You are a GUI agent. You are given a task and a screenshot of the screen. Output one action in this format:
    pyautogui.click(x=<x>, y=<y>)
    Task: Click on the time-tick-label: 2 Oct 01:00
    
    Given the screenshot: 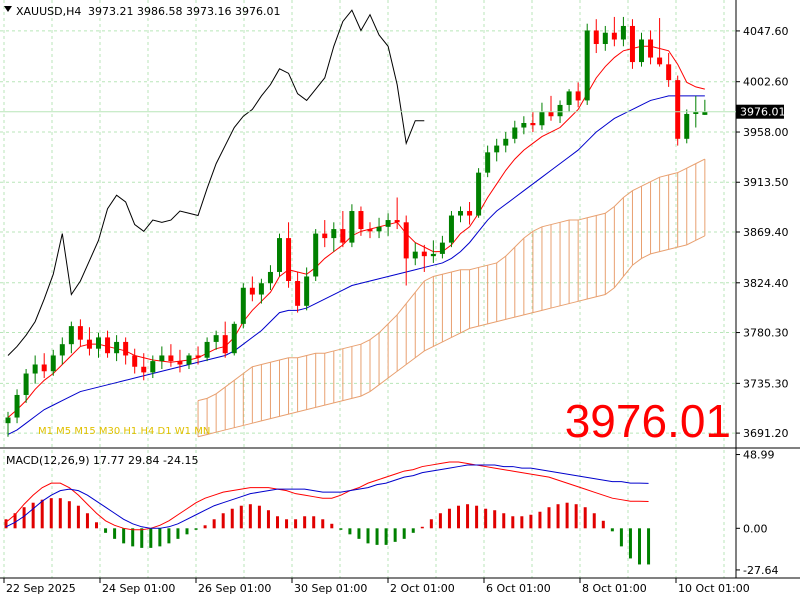 What is the action you would take?
    pyautogui.click(x=422, y=588)
    